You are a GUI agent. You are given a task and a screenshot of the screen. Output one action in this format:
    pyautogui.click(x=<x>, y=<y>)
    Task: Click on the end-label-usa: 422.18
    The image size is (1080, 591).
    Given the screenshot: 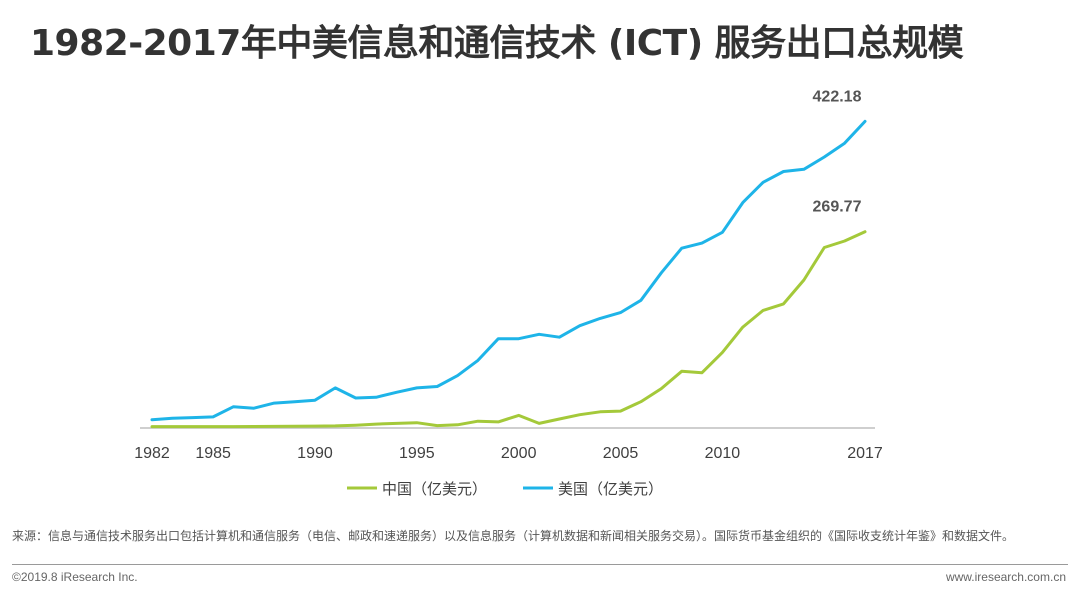 What is the action you would take?
    pyautogui.click(x=837, y=96)
    